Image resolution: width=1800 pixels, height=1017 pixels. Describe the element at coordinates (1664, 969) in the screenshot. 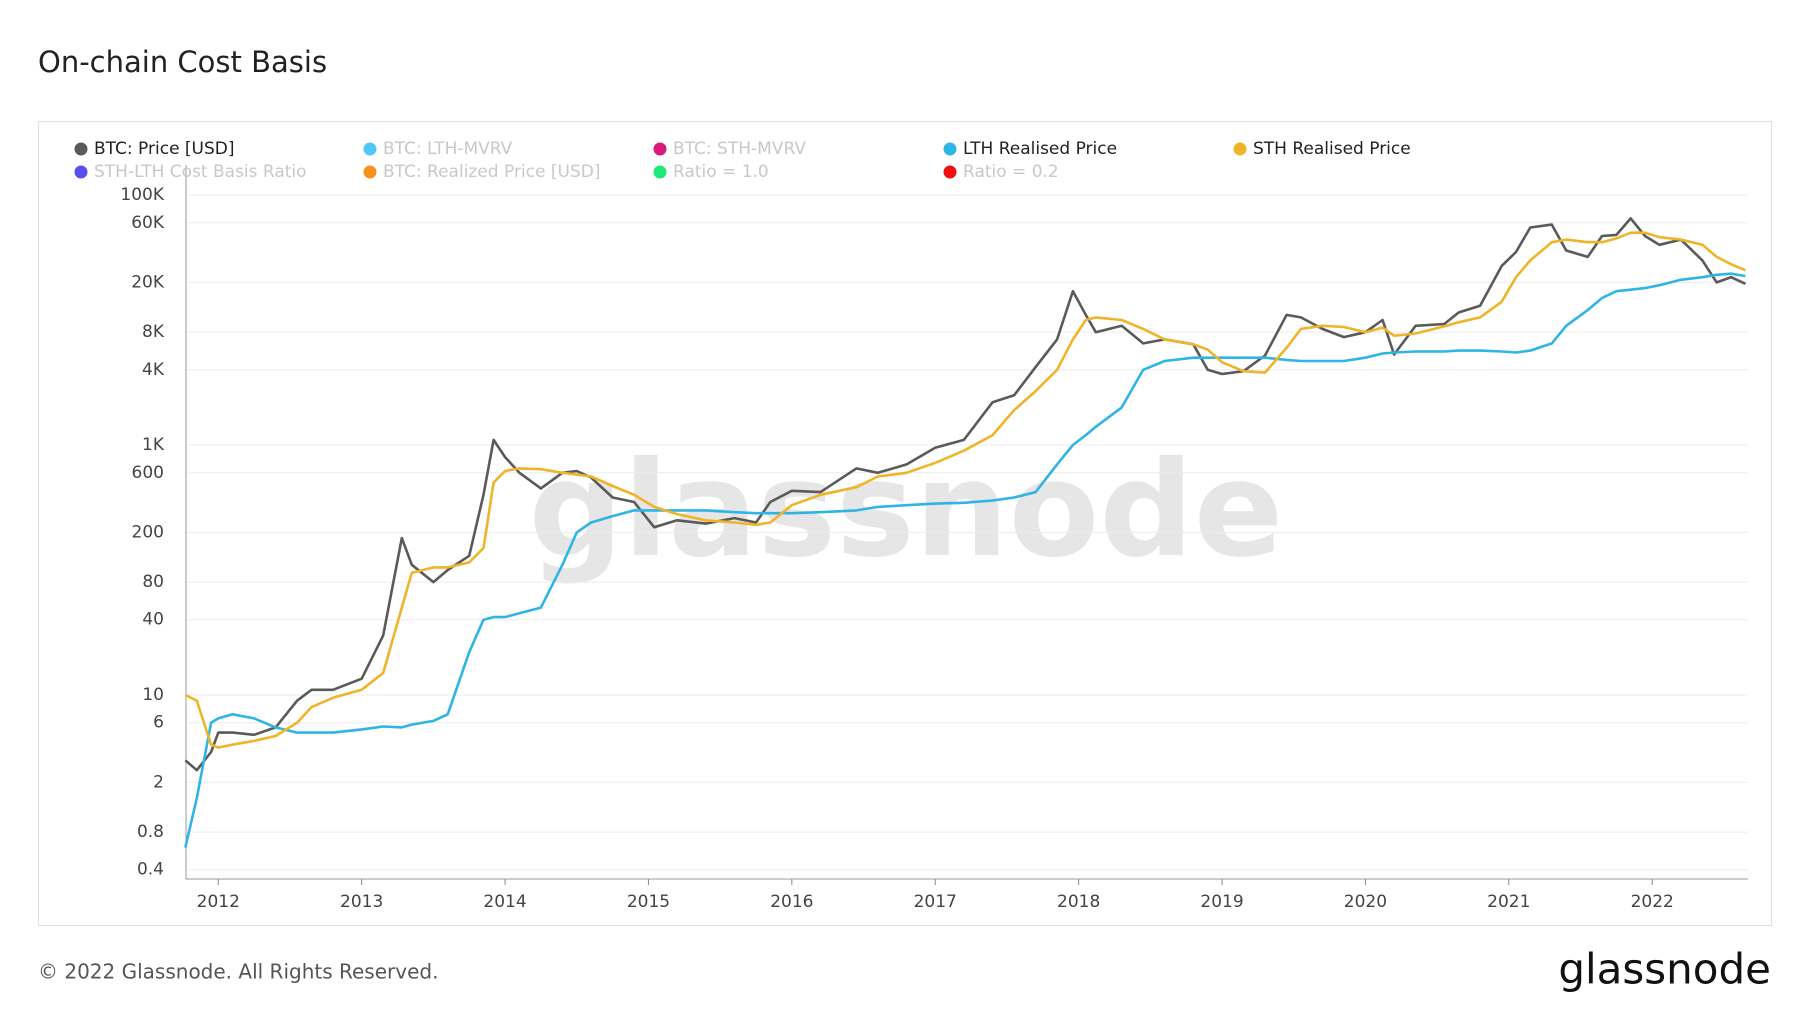

I see `logo: glassnode` at that location.